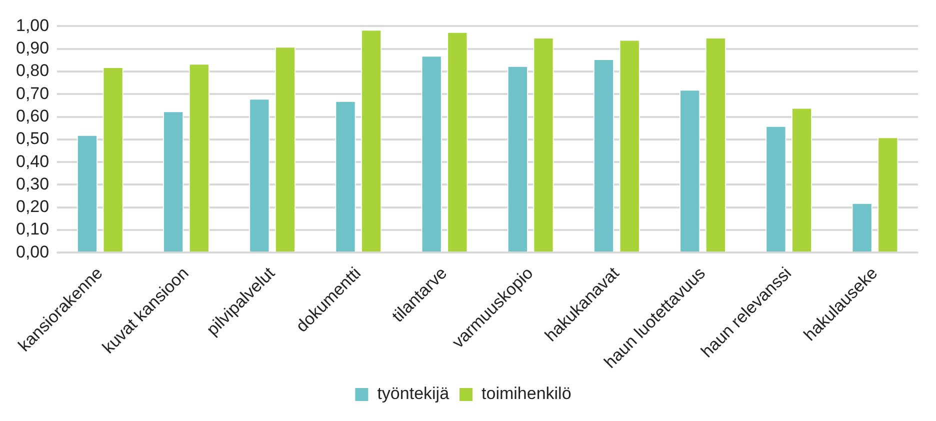 Image resolution: width=936 pixels, height=421 pixels. I want to click on y-tick-label: 0,20, so click(33, 206).